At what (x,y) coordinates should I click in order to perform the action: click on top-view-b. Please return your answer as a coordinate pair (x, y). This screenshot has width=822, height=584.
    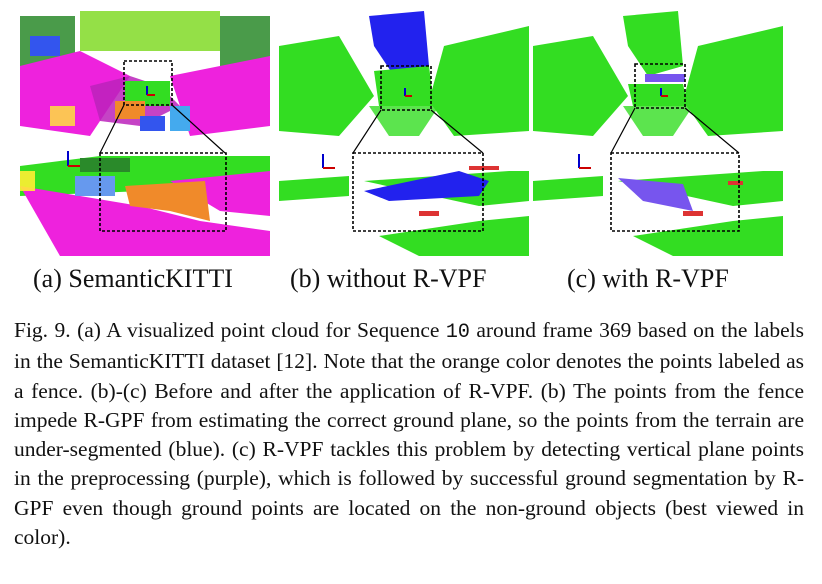
    Looking at the image, I should click on (404, 82).